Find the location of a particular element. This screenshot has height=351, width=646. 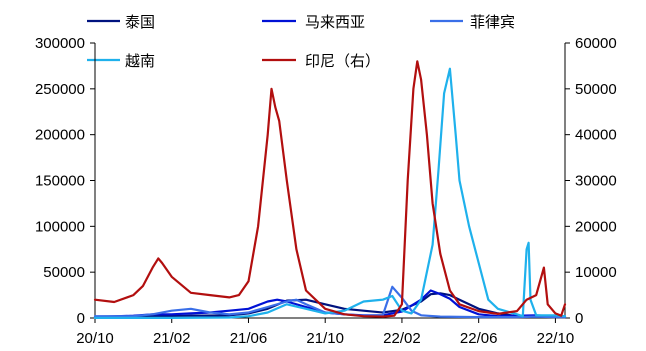

x-tick-label: 20/10 is located at coordinates (95, 338).